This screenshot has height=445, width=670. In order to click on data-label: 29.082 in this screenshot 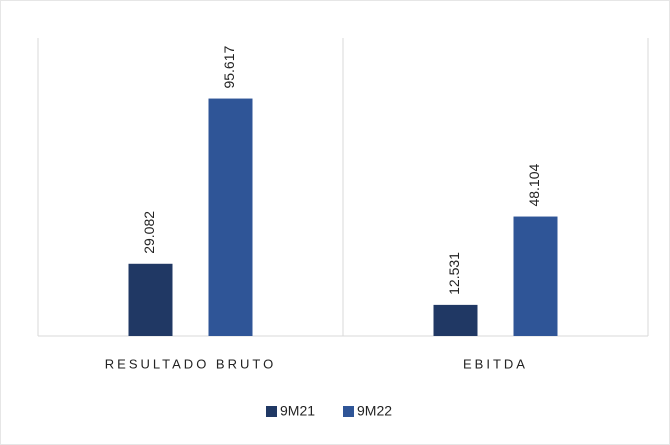, I will do `click(149, 232)`.